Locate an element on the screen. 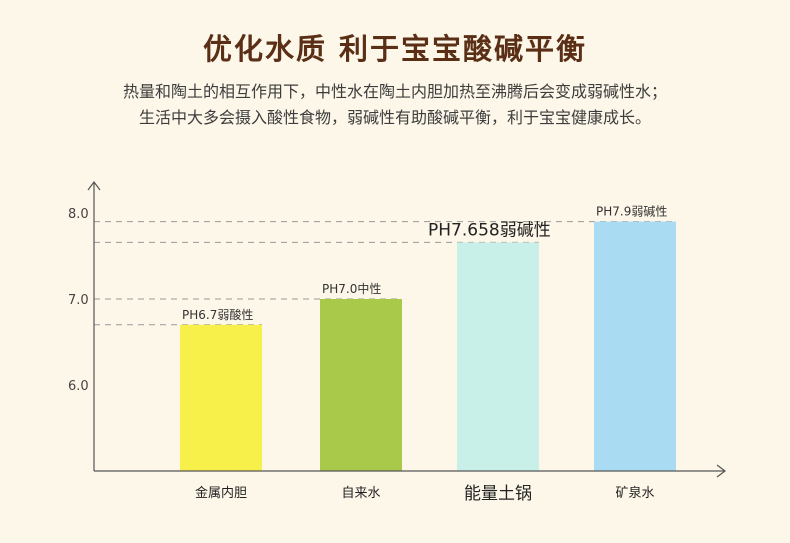  page-title: 优化水质 利于宝宝酸碱平衡 is located at coordinates (395, 49).